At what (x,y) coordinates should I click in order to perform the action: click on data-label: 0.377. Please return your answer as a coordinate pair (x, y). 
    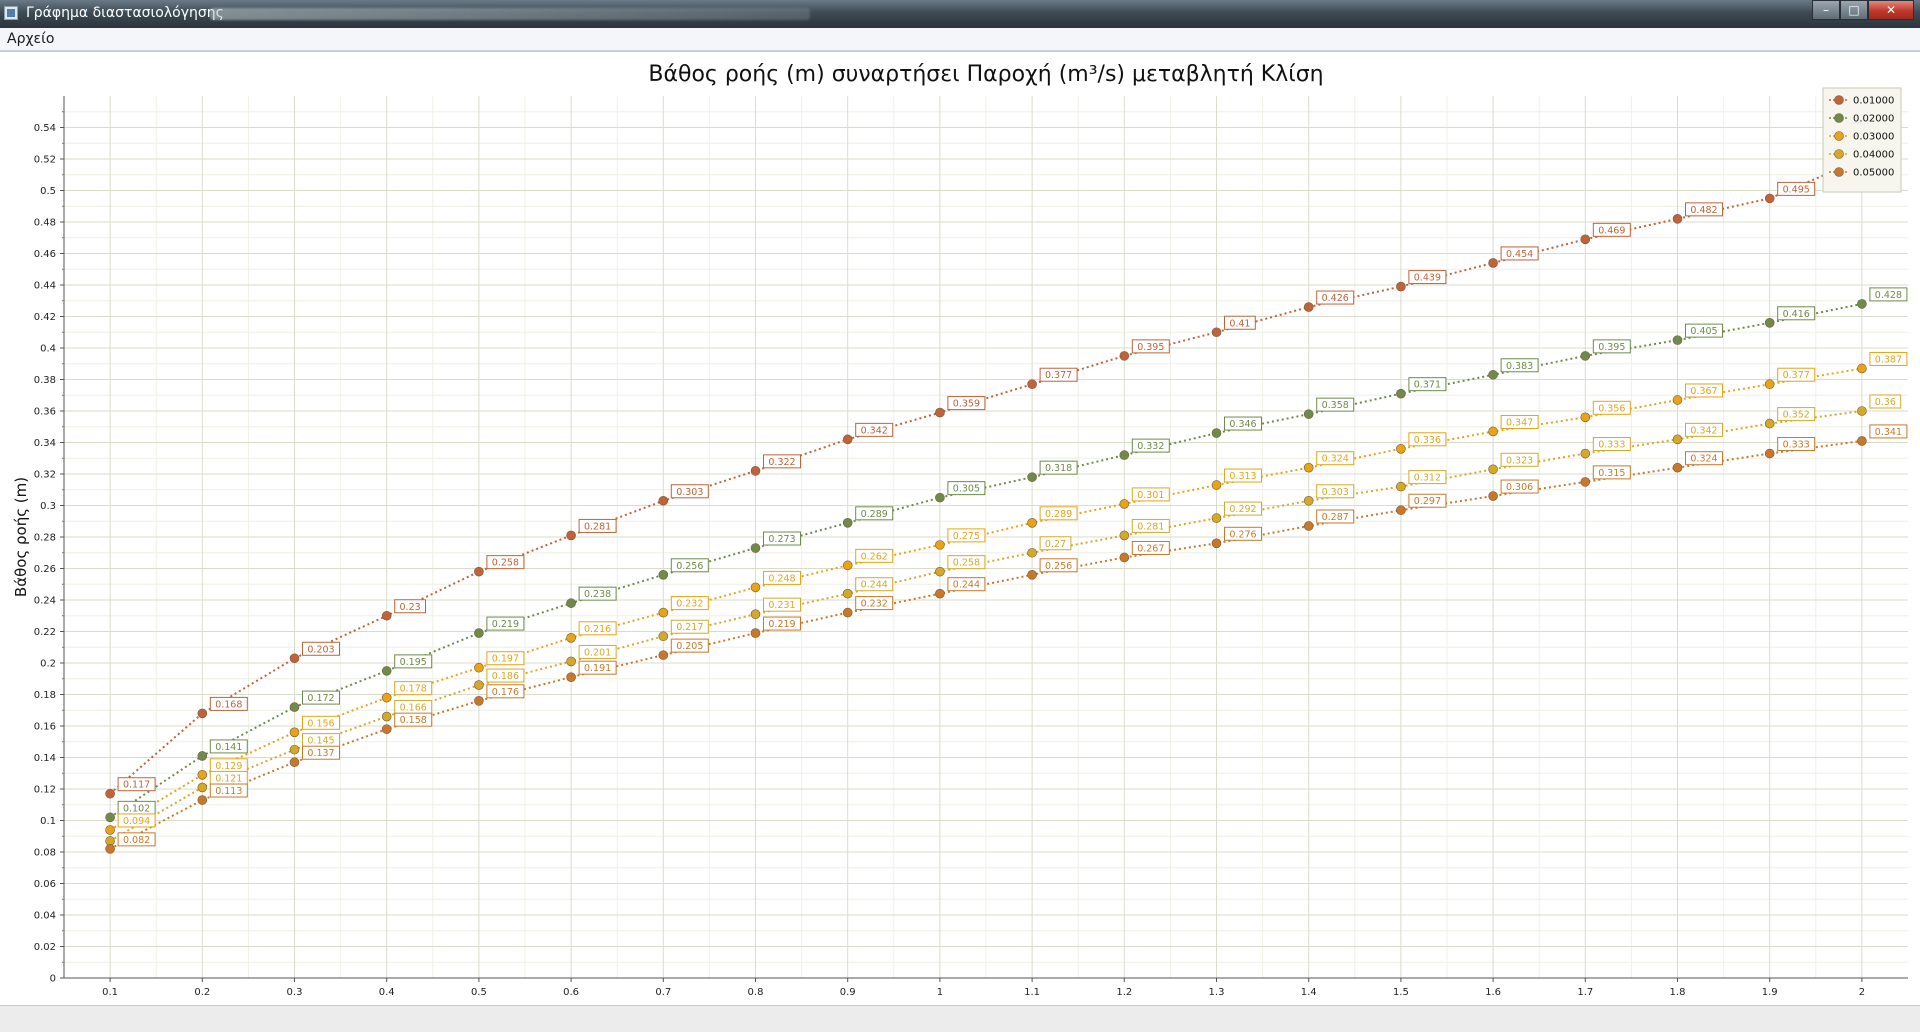
    Looking at the image, I should click on (1796, 375).